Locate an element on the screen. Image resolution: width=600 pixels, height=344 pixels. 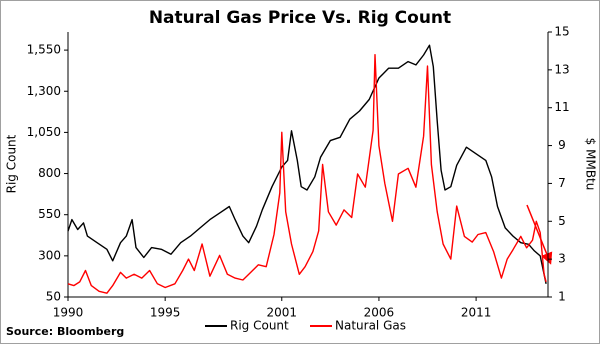
chart-title: Natural Gas Price Vs. Rig Count is located at coordinates (300, 18).